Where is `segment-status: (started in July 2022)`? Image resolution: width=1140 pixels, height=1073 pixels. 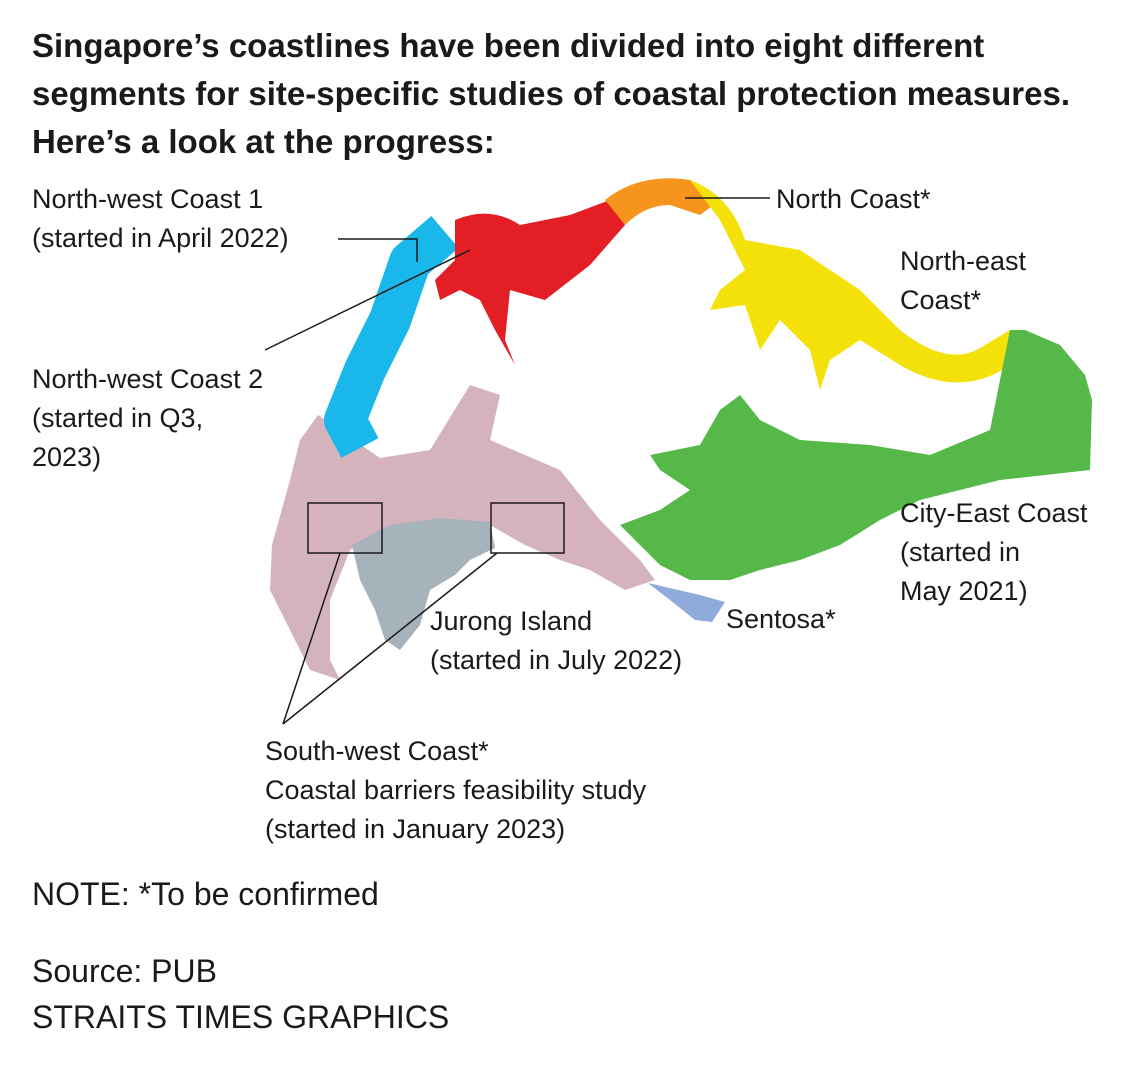 segment-status: (started in July 2022) is located at coordinates (556, 660).